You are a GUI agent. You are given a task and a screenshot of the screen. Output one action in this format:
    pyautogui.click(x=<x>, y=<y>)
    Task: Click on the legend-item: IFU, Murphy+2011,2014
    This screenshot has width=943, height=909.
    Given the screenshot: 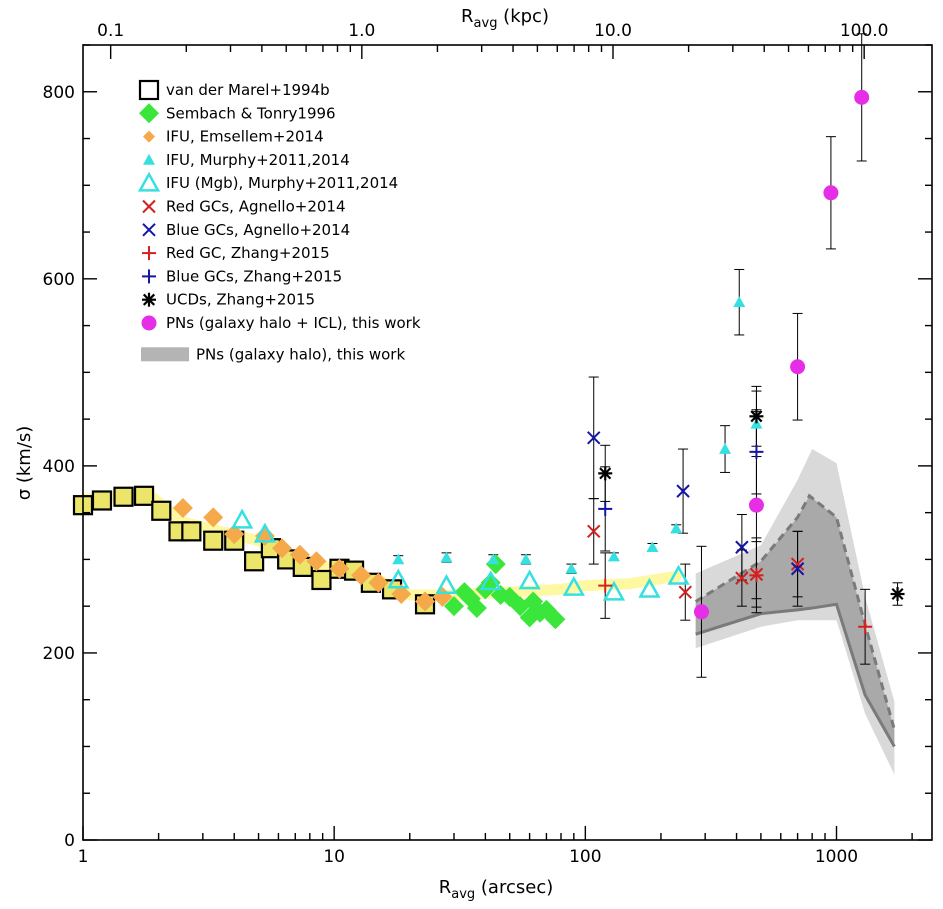 What is the action you would take?
    pyautogui.click(x=246, y=160)
    